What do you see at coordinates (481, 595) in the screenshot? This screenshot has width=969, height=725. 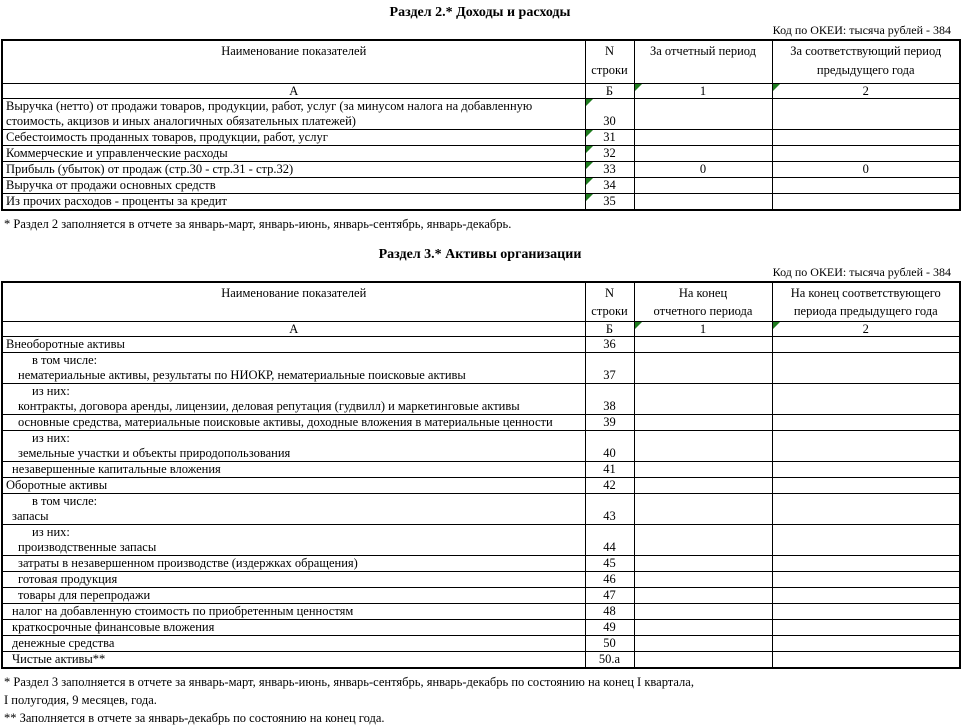 I see `table-row: товары для перепродажи 47` at bounding box center [481, 595].